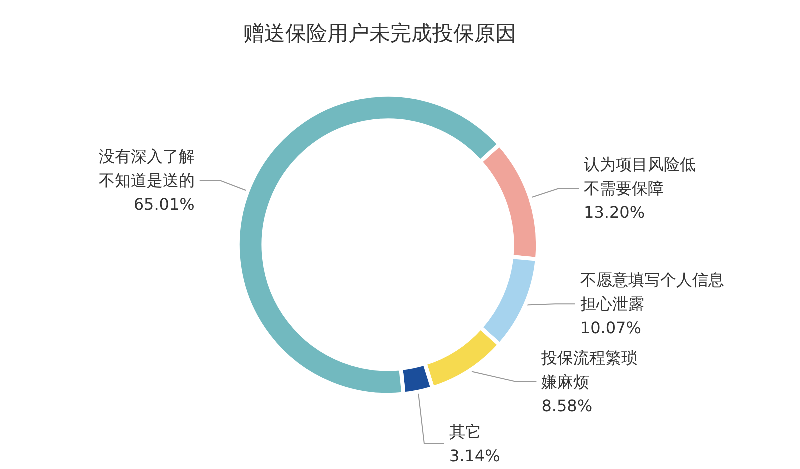  What do you see at coordinates (567, 406) in the screenshot?
I see `data-label: 8.58%` at bounding box center [567, 406].